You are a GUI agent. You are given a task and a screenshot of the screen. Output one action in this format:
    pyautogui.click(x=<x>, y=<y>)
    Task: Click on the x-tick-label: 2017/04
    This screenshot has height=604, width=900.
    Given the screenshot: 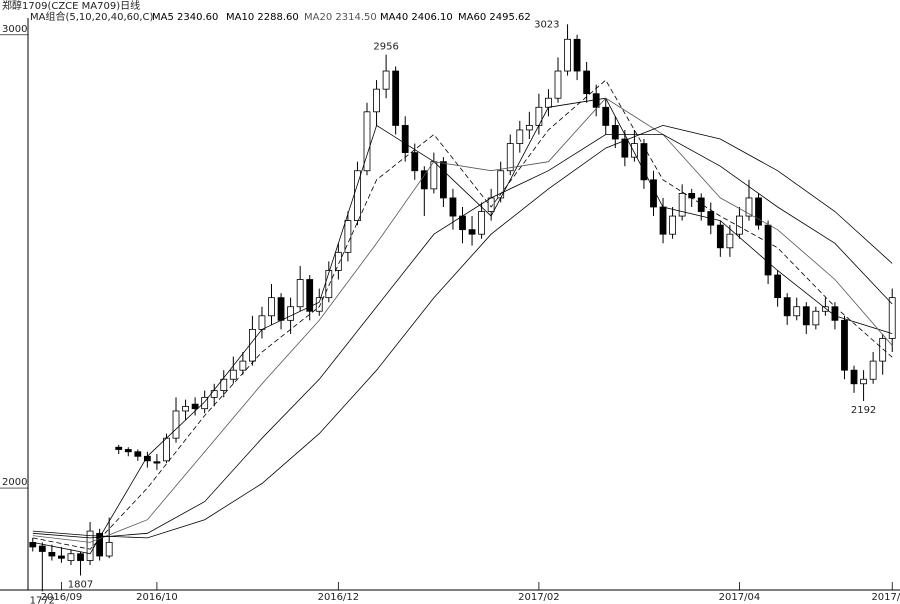 What is the action you would take?
    pyautogui.click(x=740, y=597)
    